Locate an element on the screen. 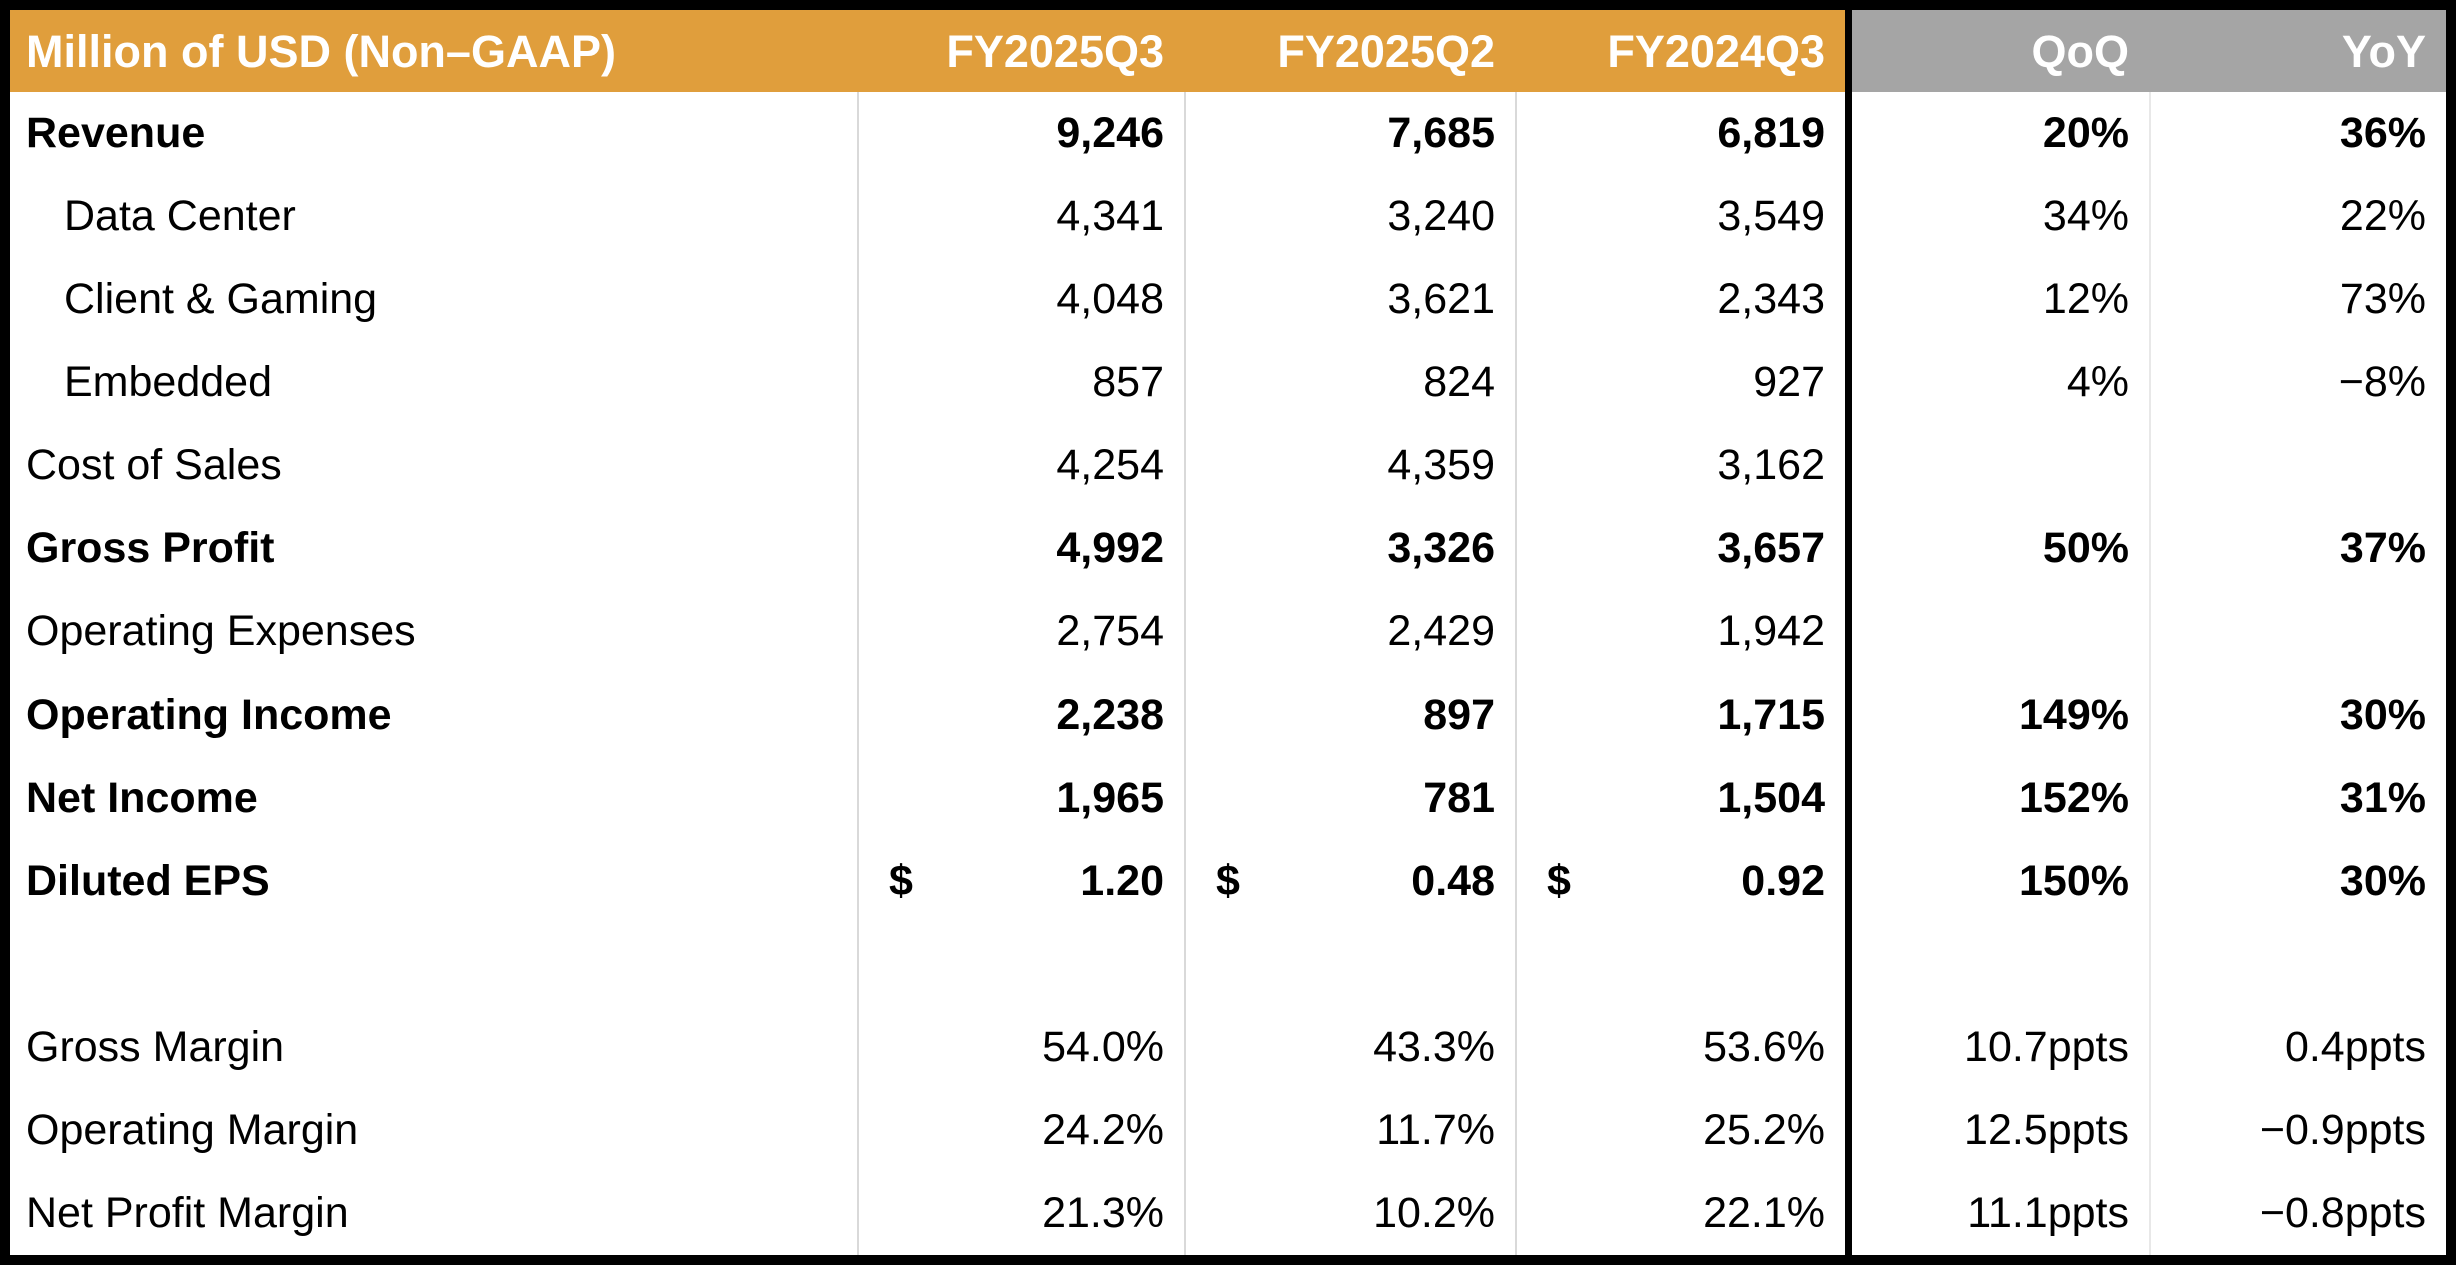 The height and width of the screenshot is (1265, 2456). row-spacer is located at coordinates (1228, 964).